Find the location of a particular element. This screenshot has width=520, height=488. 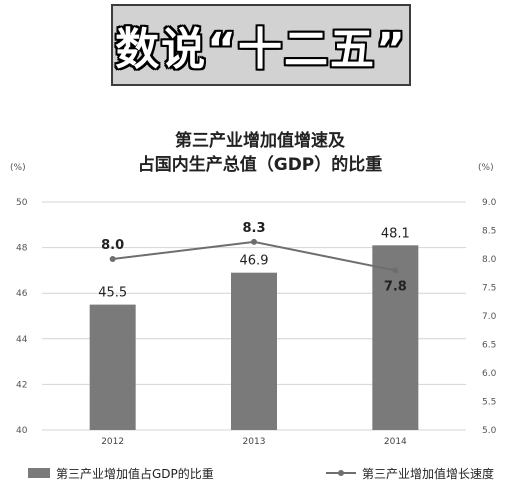

x-axis-tick: 2012 is located at coordinates (112, 442).